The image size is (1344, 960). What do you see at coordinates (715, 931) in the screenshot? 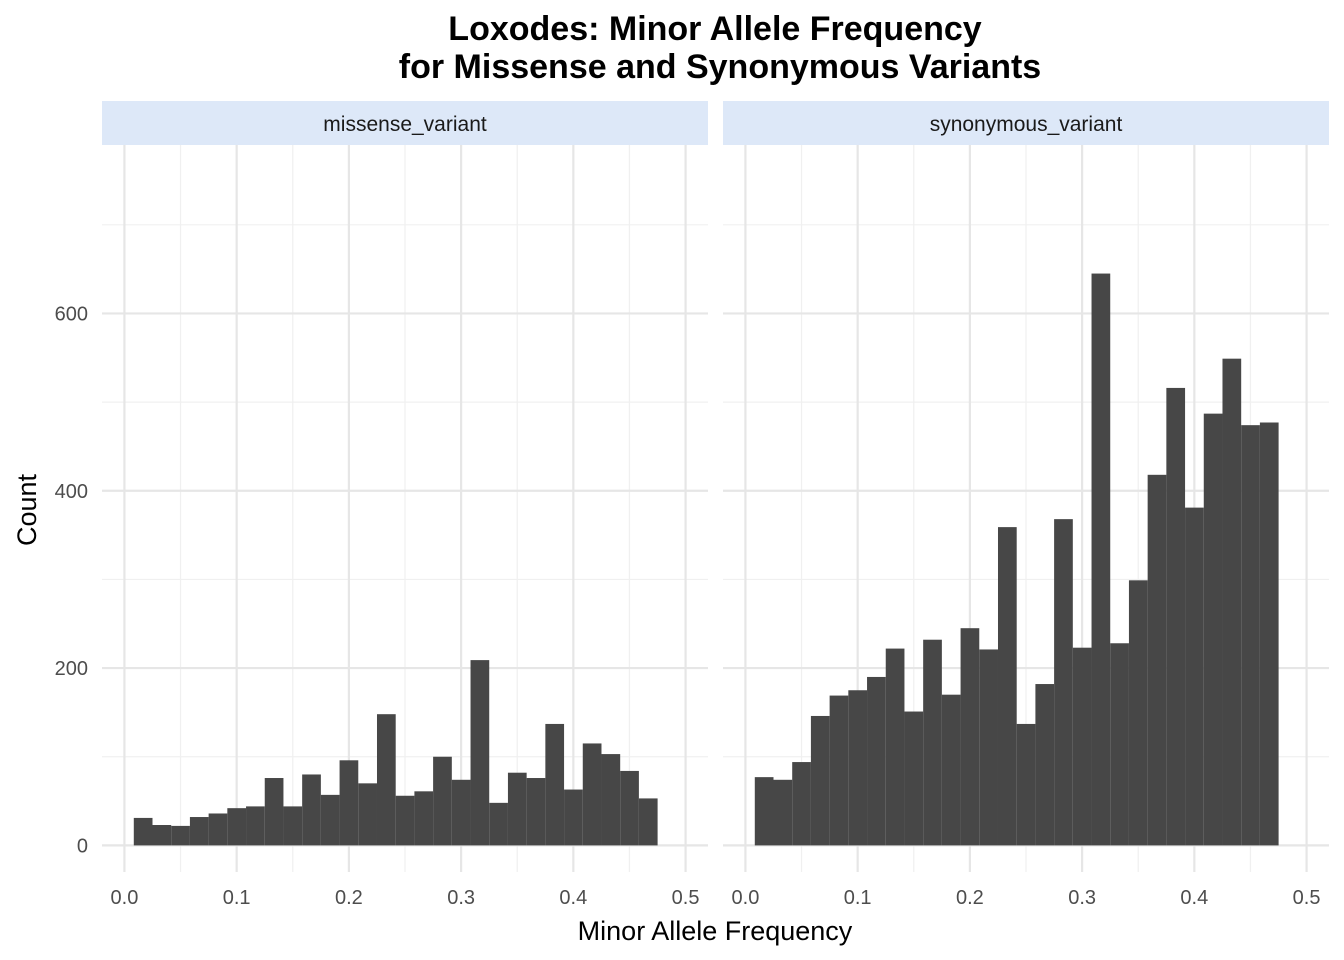
I see `x-axis-title: Minor Allele Frequency` at bounding box center [715, 931].